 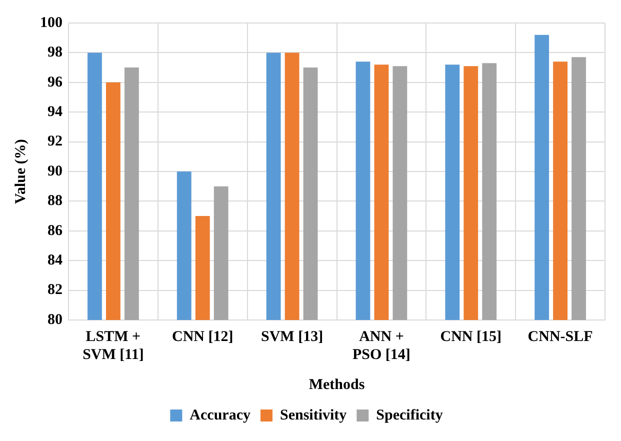 I want to click on x-axis-title: Methods, so click(x=336, y=384).